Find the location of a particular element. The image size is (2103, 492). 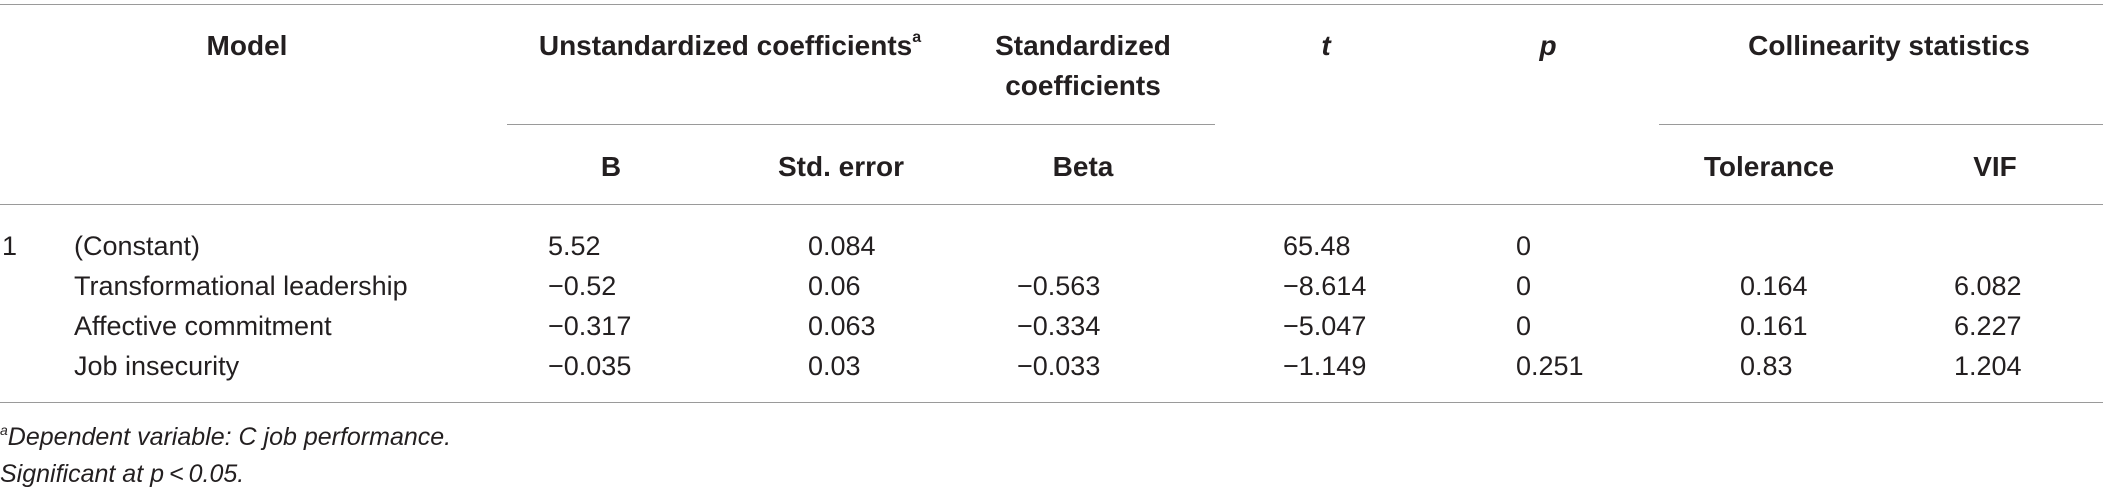

row-label: Job insecurity is located at coordinates (157, 366).